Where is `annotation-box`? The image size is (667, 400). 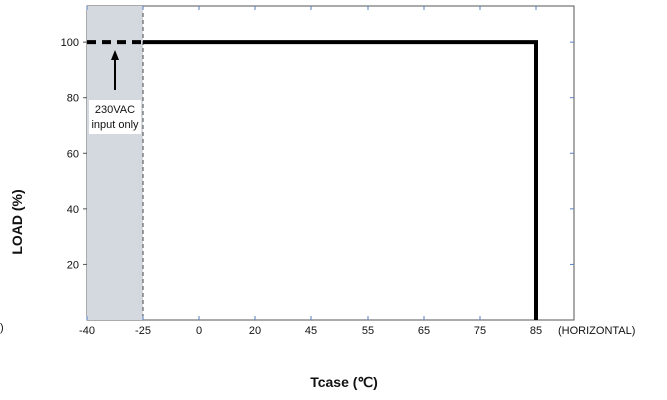
annotation-box is located at coordinates (115, 117).